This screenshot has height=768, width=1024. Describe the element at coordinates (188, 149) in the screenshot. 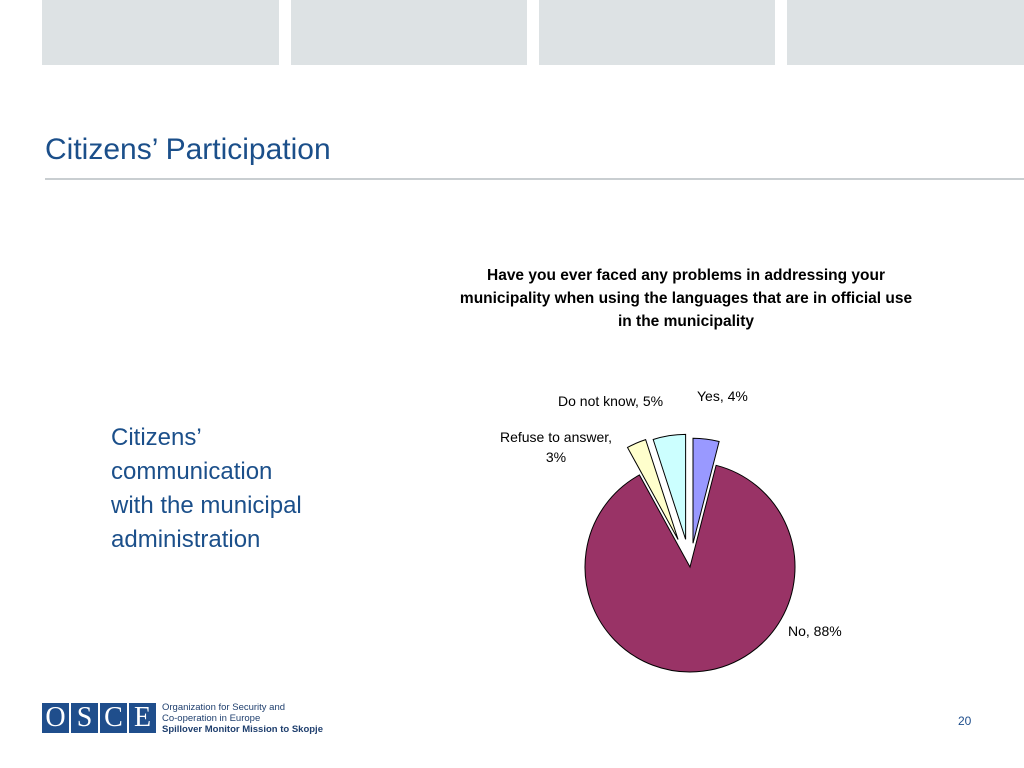

I see `slide-title: Citizens’ Participation` at that location.